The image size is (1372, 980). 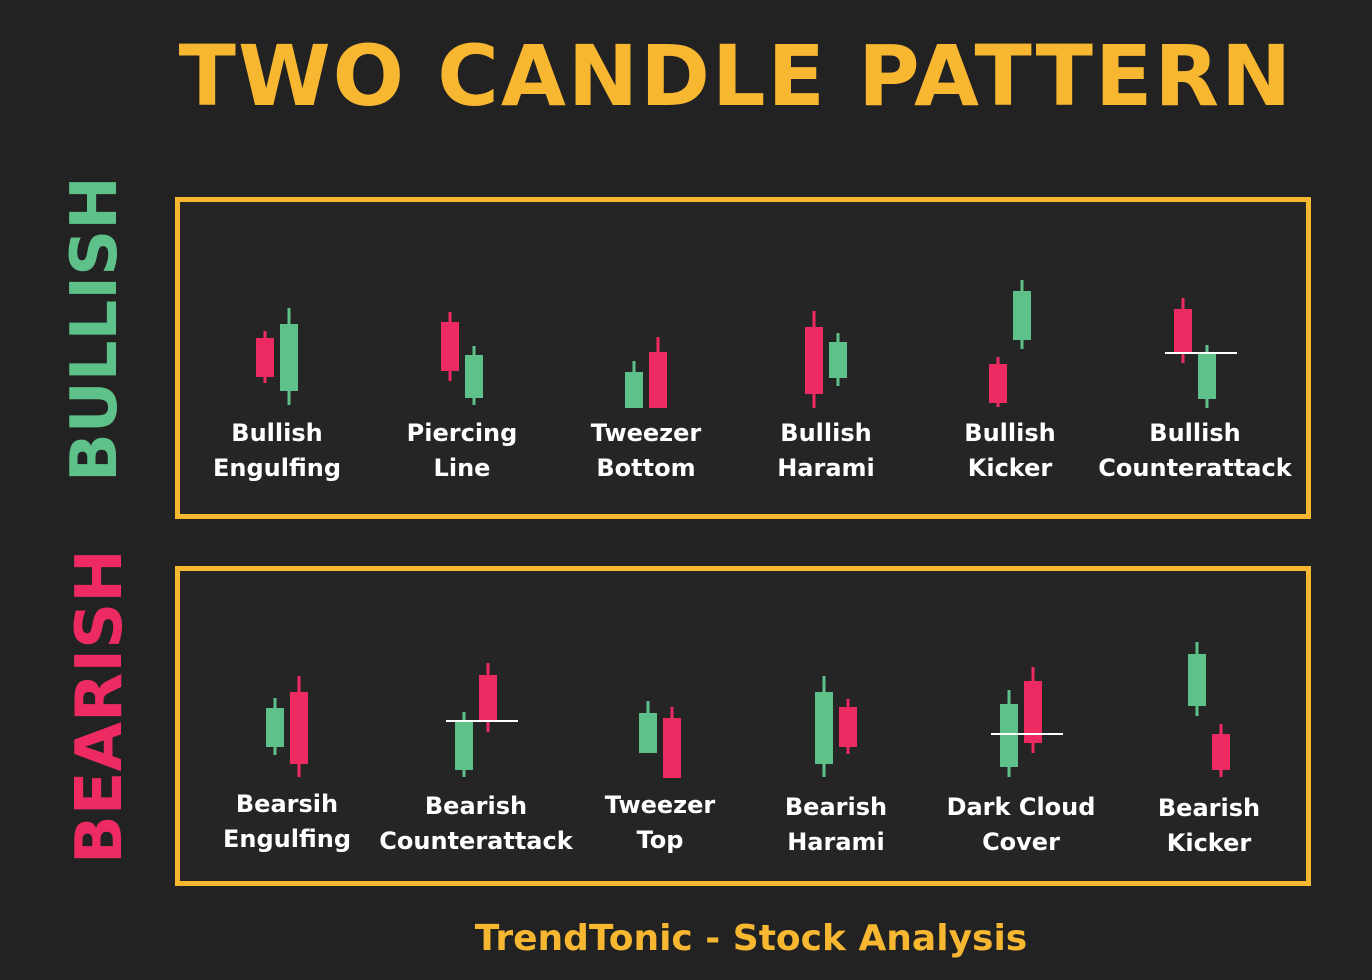 I want to click on footer-brand: TrendTonic - Stock Analysis, so click(x=751, y=938).